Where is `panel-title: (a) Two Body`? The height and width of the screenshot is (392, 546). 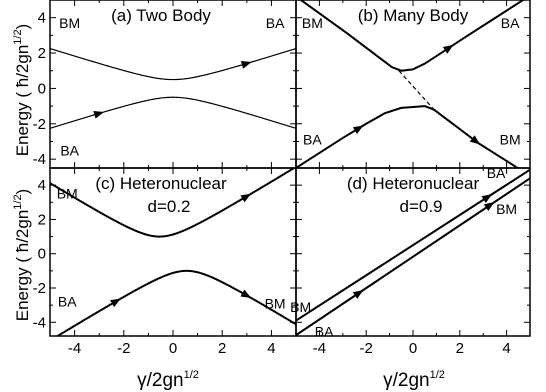
panel-title: (a) Two Body is located at coordinates (161, 15).